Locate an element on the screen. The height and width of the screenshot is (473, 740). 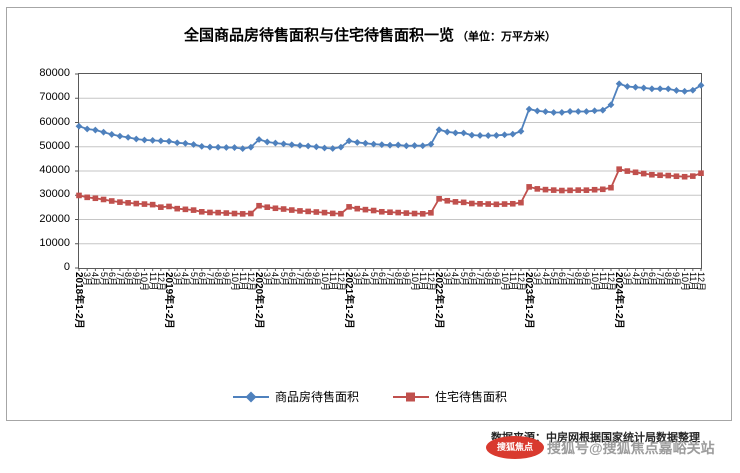
legend-item-residential: 住宅待售面积 is located at coordinates (450, 396).